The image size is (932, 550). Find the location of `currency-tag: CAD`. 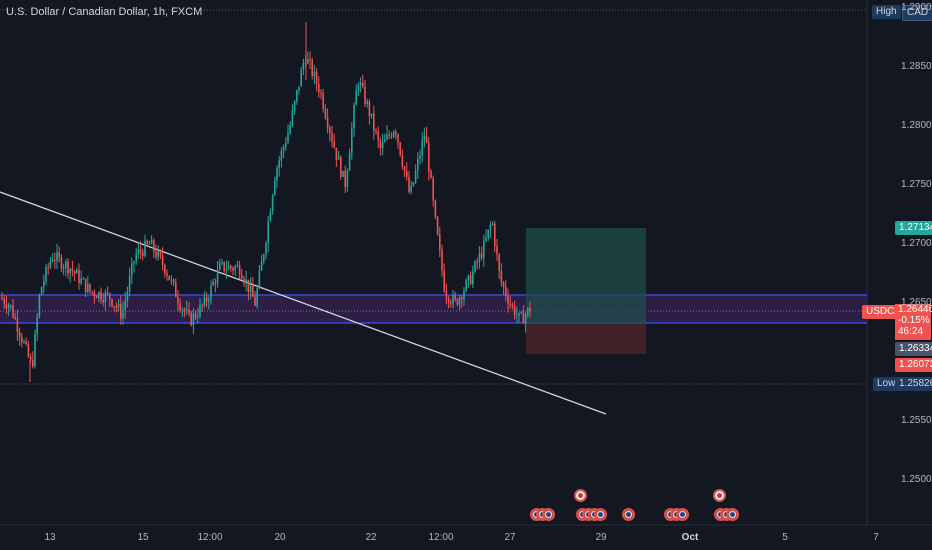

currency-tag: CAD is located at coordinates (917, 13).